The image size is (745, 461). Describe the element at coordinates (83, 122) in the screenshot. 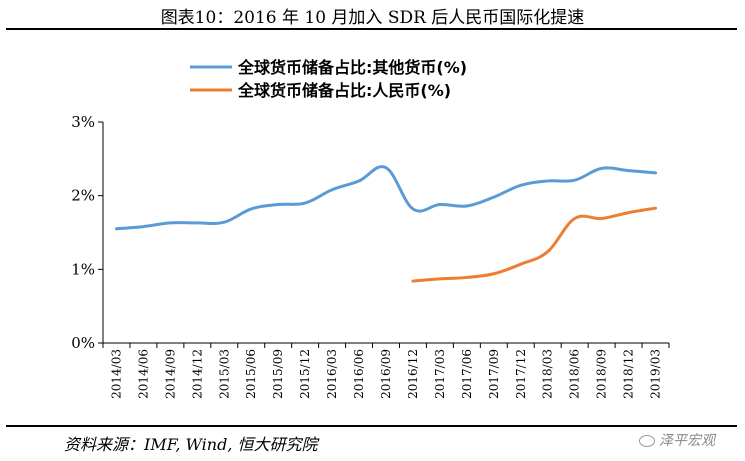

I see `y-tick-label: 3%` at that location.